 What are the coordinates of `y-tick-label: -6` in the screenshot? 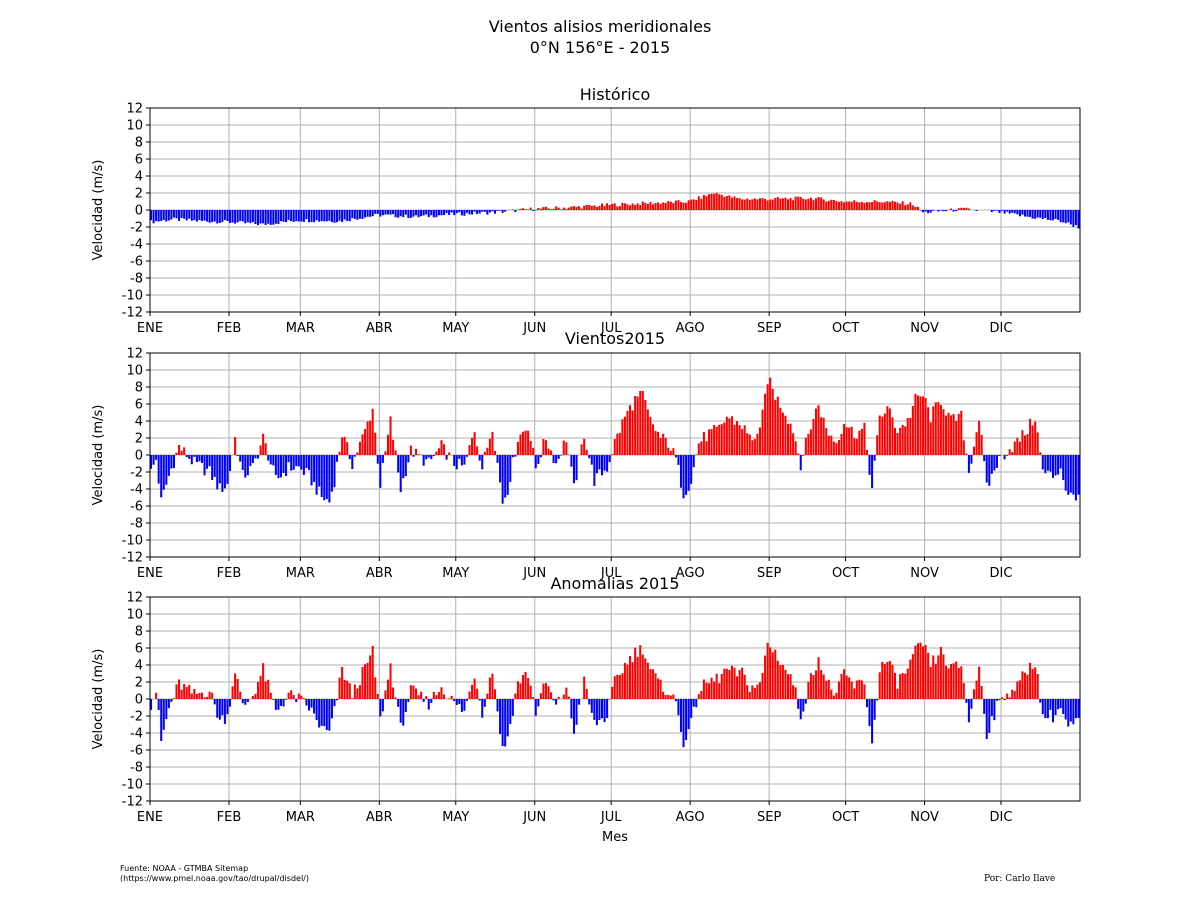 It's located at (136, 507).